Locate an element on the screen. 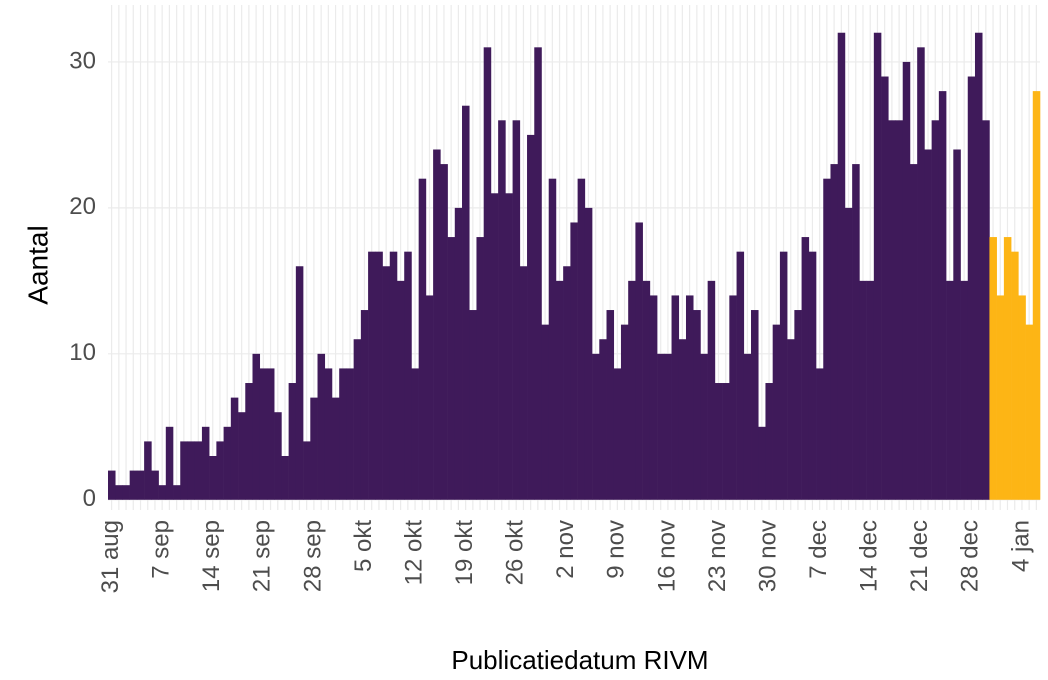 Image resolution: width=1048 pixels, height=680 pixels. y-tick-label: 20 is located at coordinates (82, 206).